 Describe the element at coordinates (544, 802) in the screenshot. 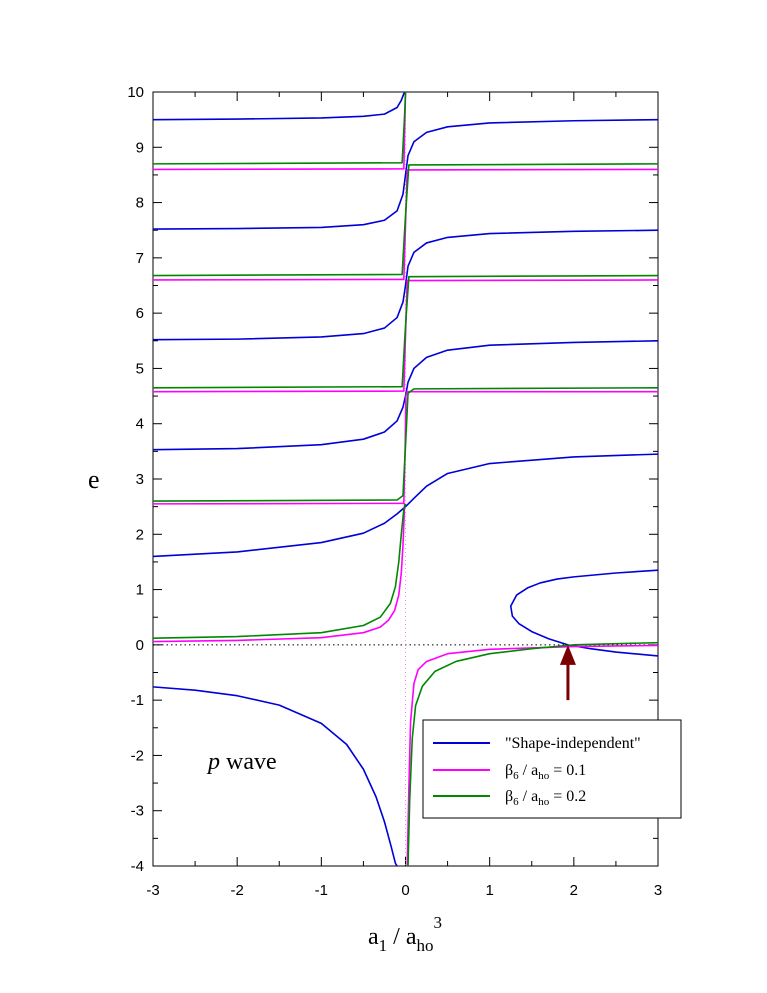

I see `legend-2-sub2: ho` at that location.